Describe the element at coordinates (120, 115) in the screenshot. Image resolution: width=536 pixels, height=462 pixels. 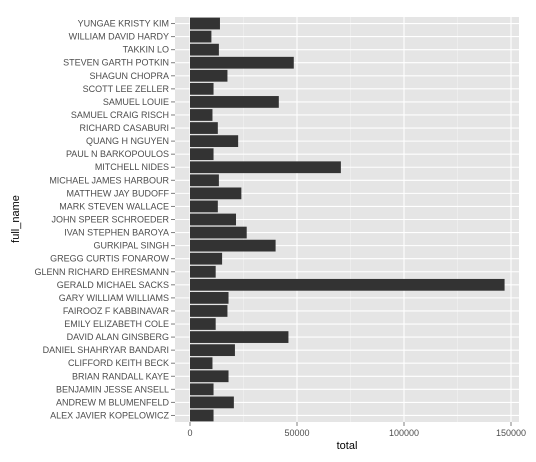
I see `y-tick-label: SAMUEL CRAIG RISCH` at that location.